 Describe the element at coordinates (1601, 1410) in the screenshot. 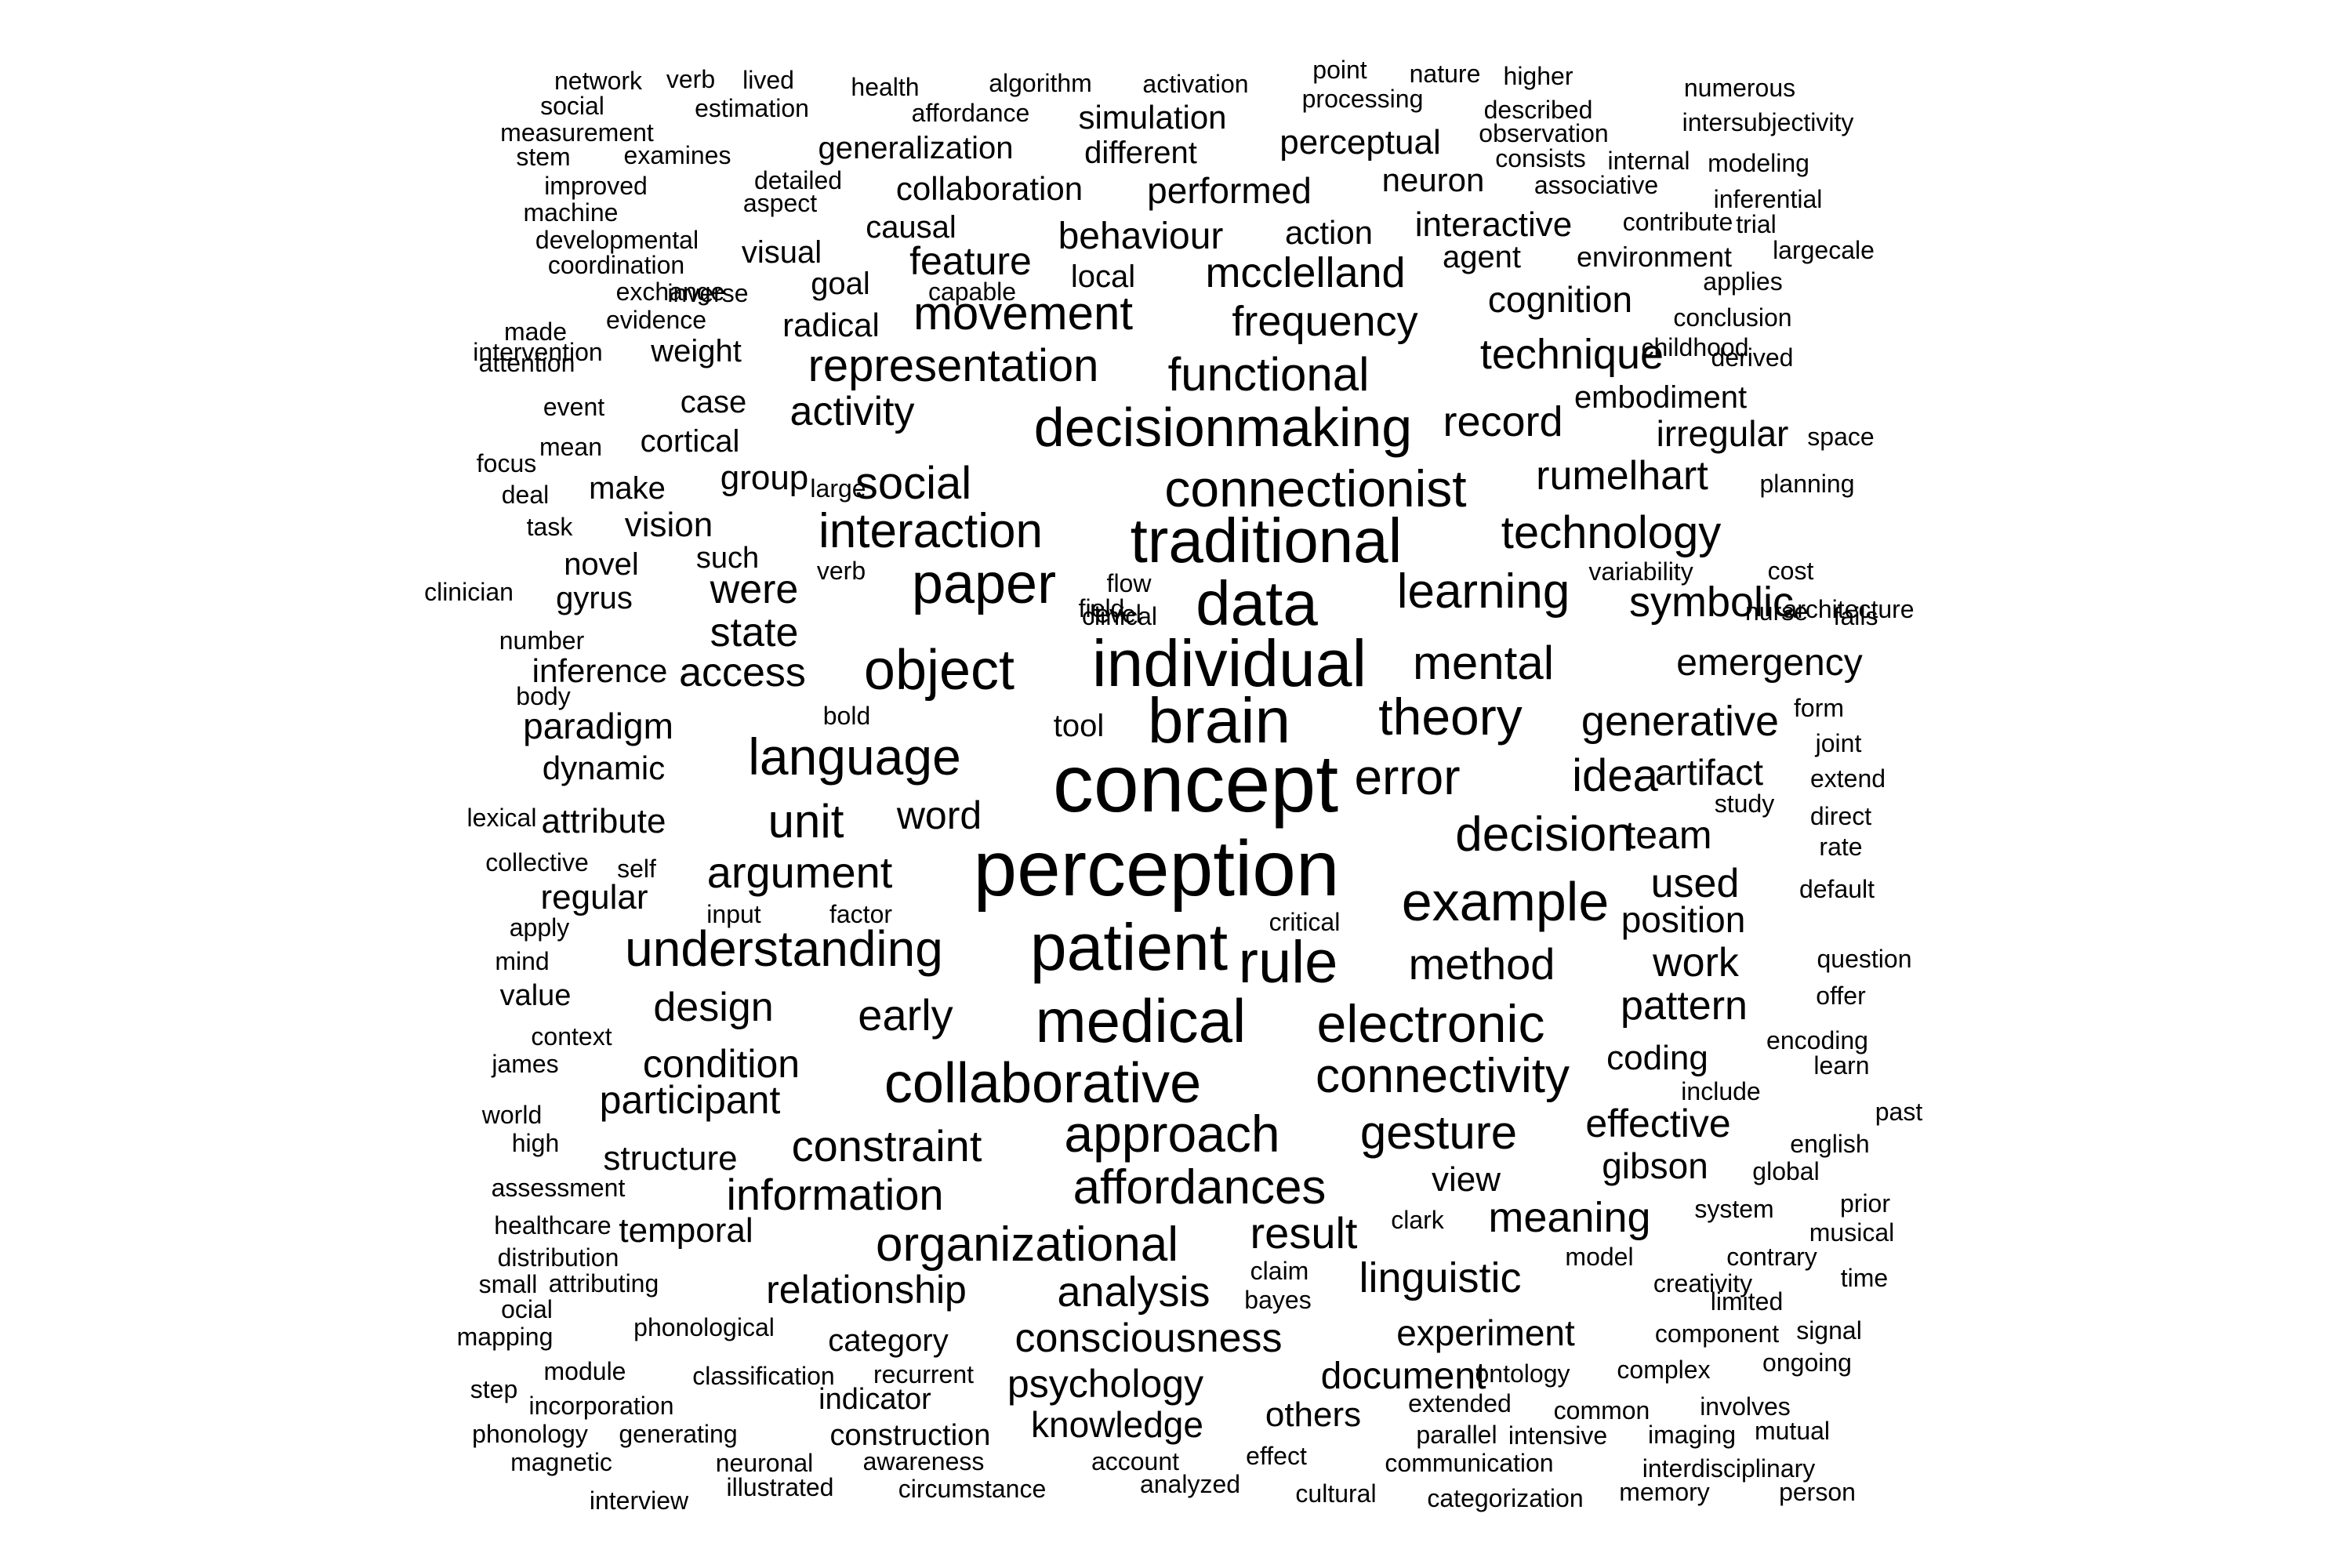

I see `word-common: common` at that location.